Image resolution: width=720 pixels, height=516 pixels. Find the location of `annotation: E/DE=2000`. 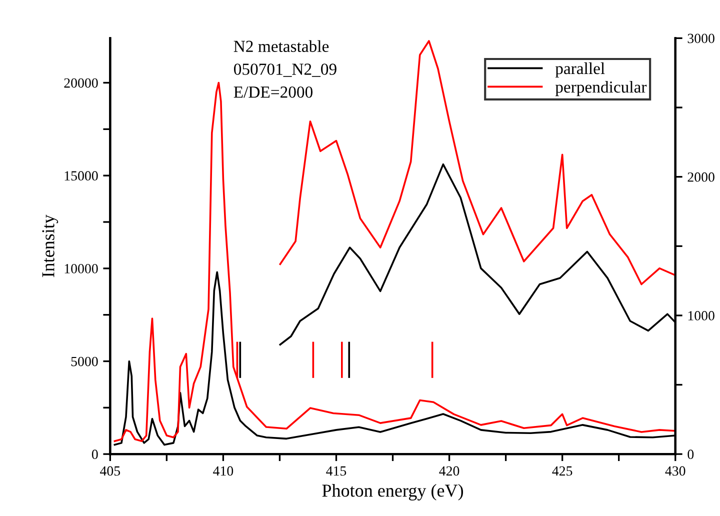

annotation: E/DE=2000 is located at coordinates (273, 92).